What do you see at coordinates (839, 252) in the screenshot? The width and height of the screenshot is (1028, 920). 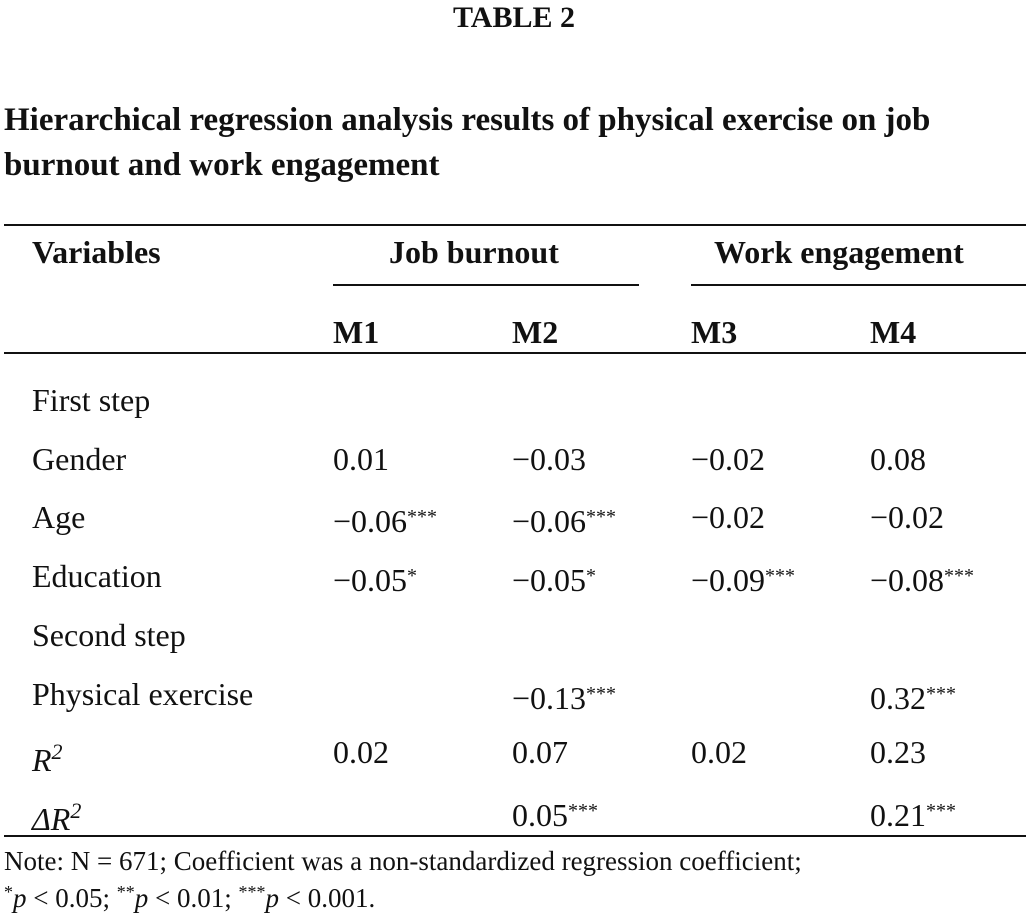 I see `header-work-engagement: Work engagement` at bounding box center [839, 252].